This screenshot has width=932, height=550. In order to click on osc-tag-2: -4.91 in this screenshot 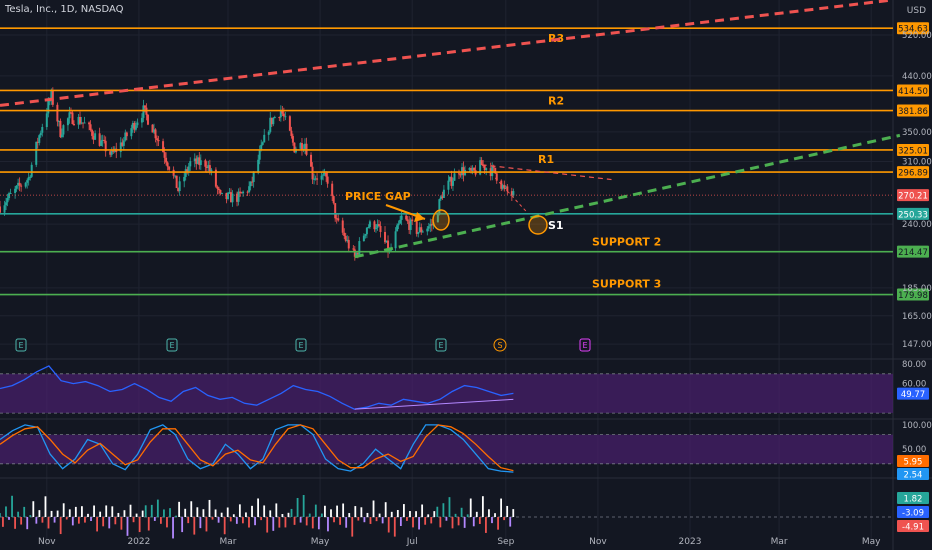, I will do `click(913, 528)`.